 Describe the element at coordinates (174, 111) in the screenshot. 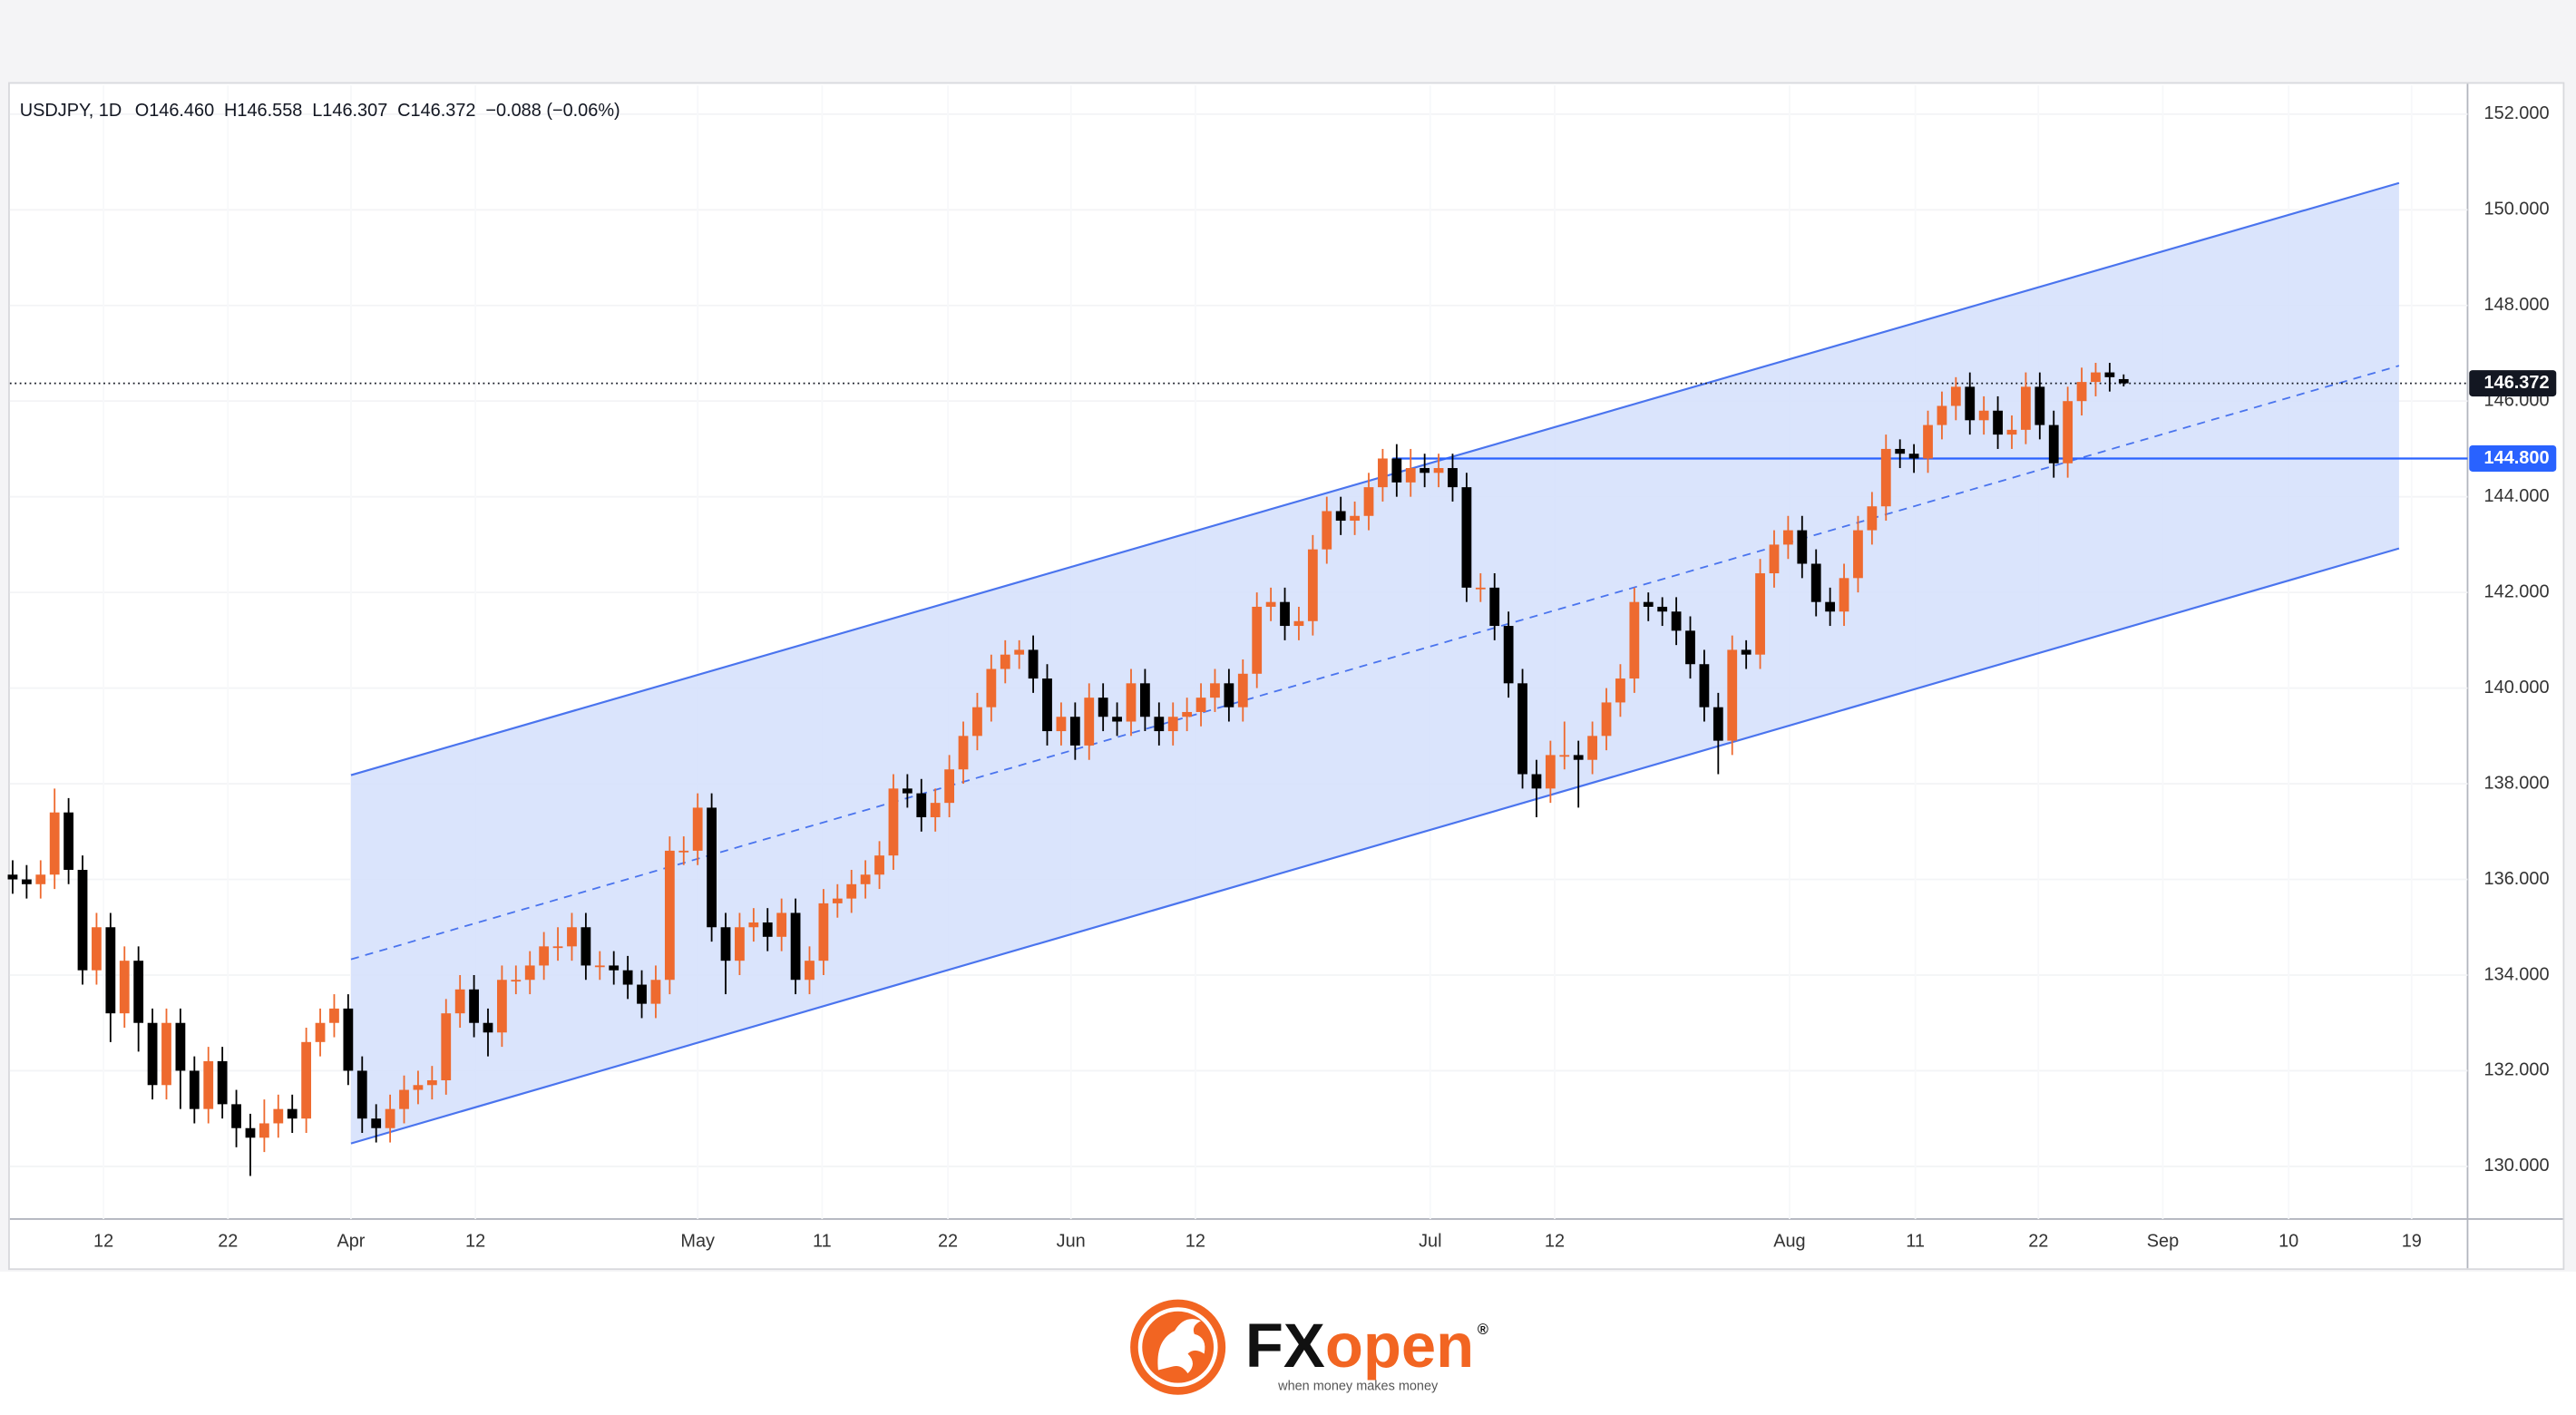

I see `open-text: O146.460` at that location.